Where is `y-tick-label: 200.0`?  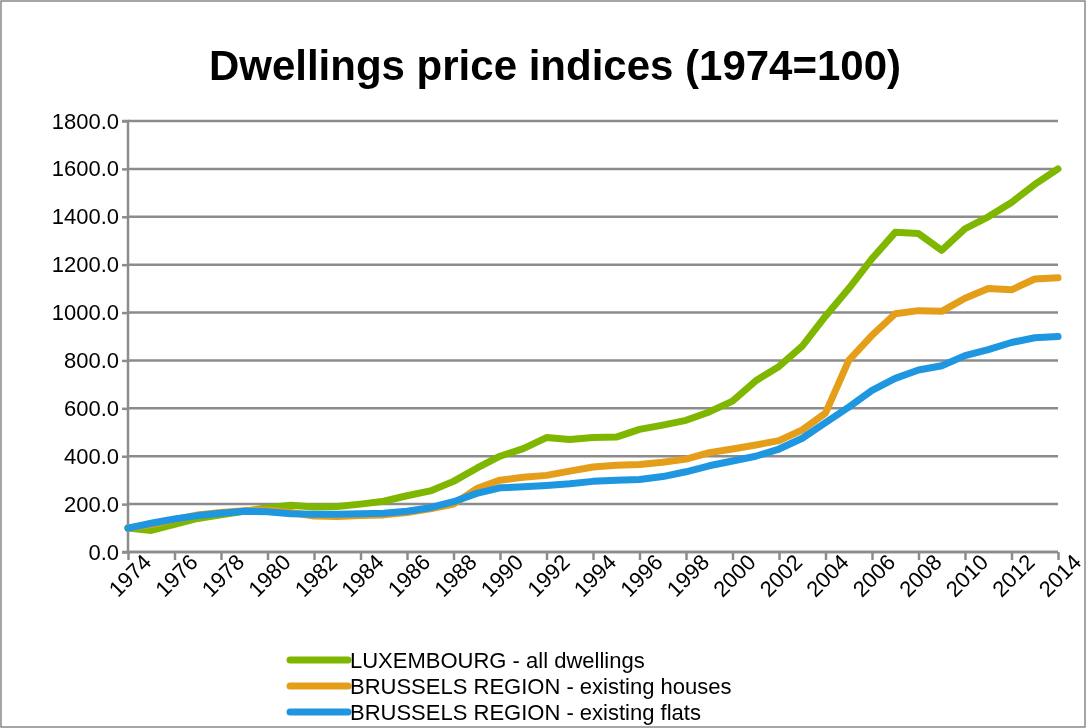 y-tick-label: 200.0 is located at coordinates (91, 504).